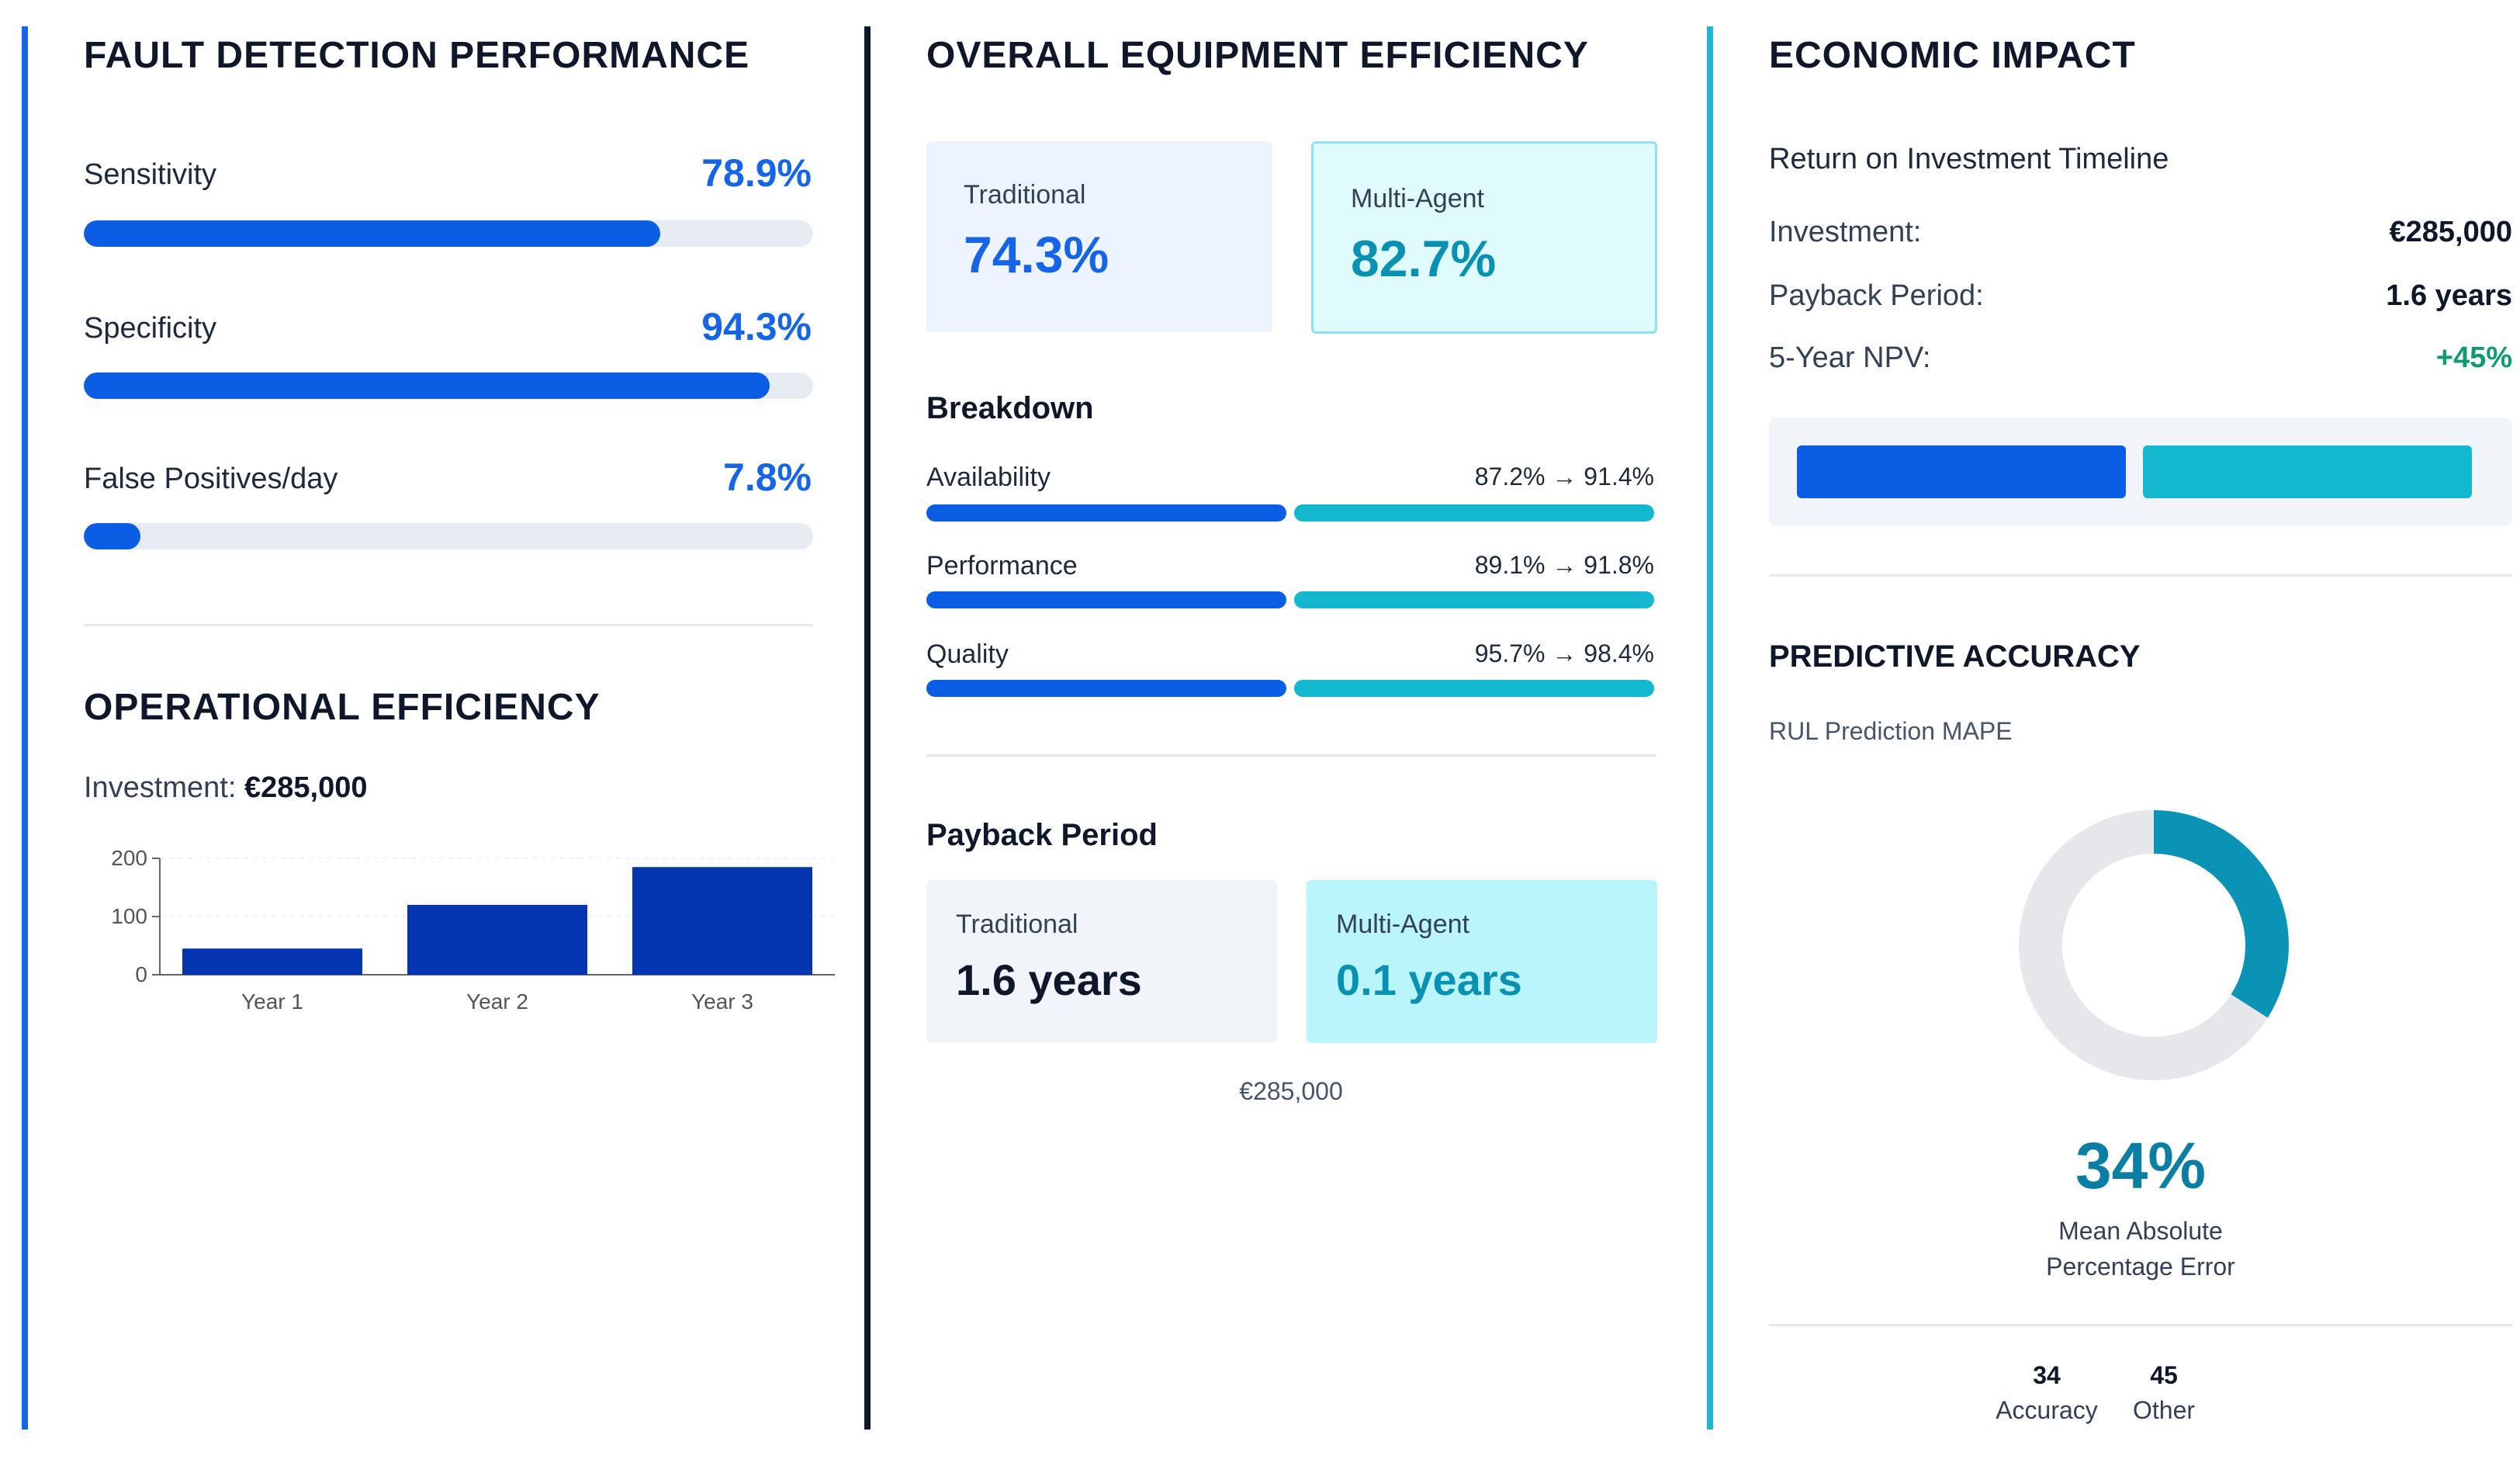 This screenshot has width=2520, height=1459. Describe the element at coordinates (2140, 472) in the screenshot. I see `roi-timeline` at that location.